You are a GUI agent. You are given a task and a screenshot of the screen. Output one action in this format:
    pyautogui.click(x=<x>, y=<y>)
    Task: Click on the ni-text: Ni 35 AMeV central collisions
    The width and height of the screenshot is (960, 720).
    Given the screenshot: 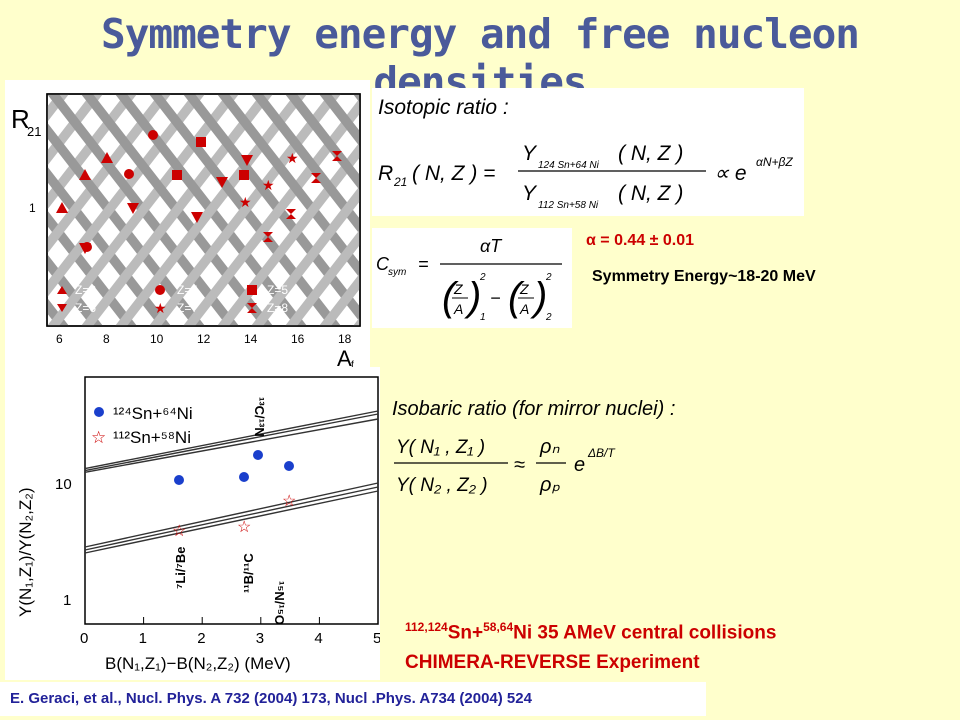 What is the action you would take?
    pyautogui.click(x=645, y=633)
    